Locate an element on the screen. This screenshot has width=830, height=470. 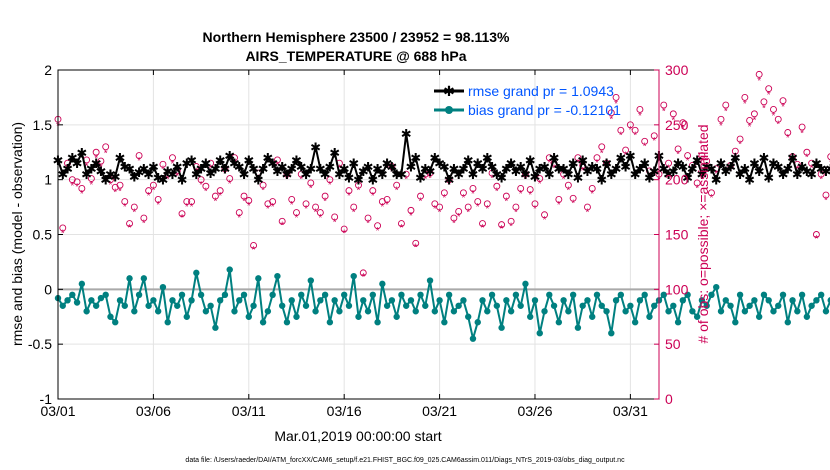
x-axis-label: Mar.01,2019 00:00:00 start is located at coordinates (357, 436).